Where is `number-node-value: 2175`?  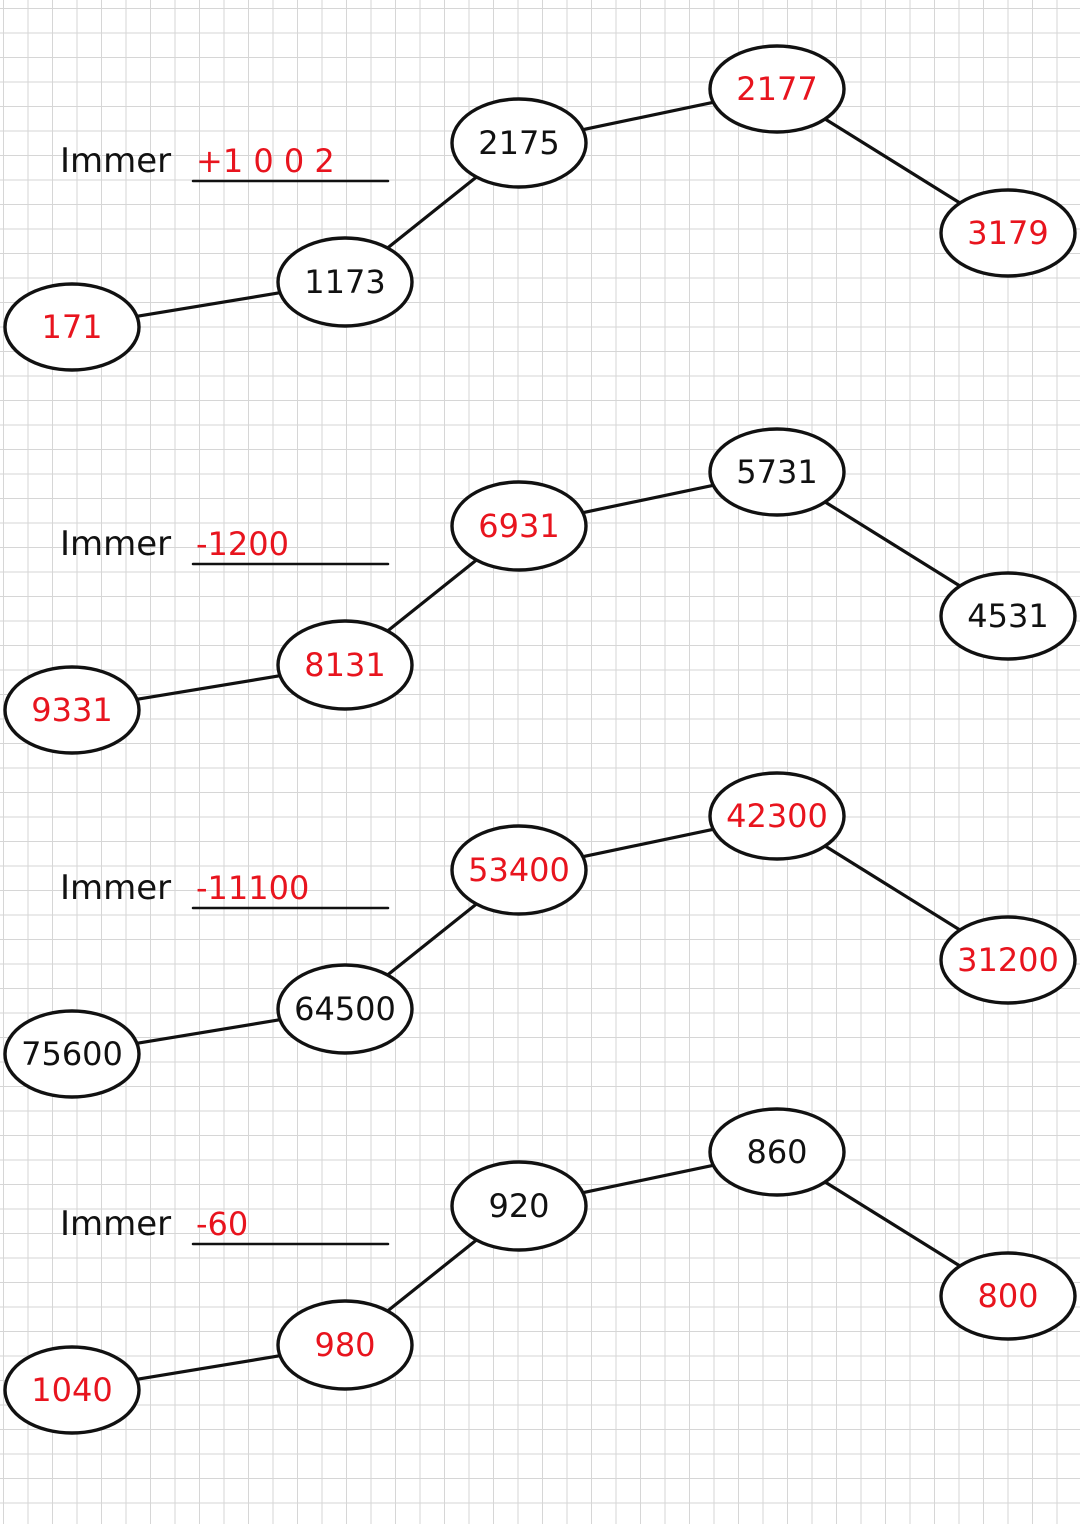
number-node-value: 2175 is located at coordinates (518, 143).